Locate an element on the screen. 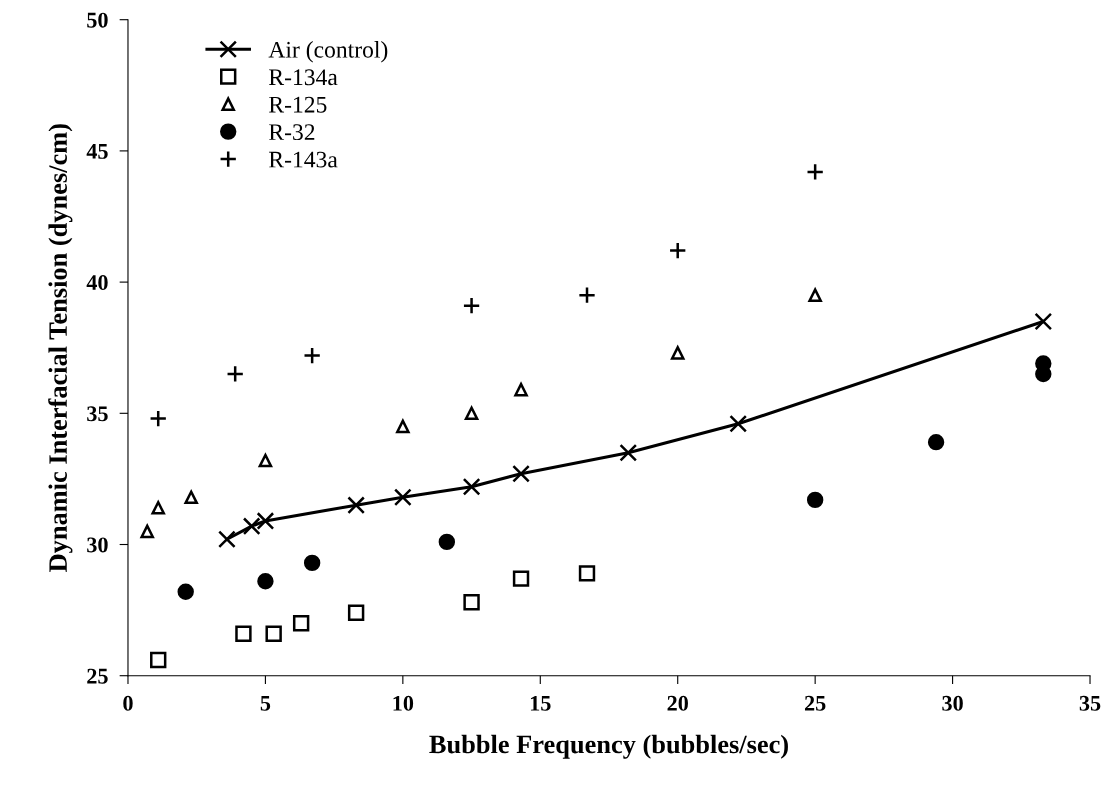 This screenshot has width=1110, height=788. legend-label: R-134a is located at coordinates (303, 77).